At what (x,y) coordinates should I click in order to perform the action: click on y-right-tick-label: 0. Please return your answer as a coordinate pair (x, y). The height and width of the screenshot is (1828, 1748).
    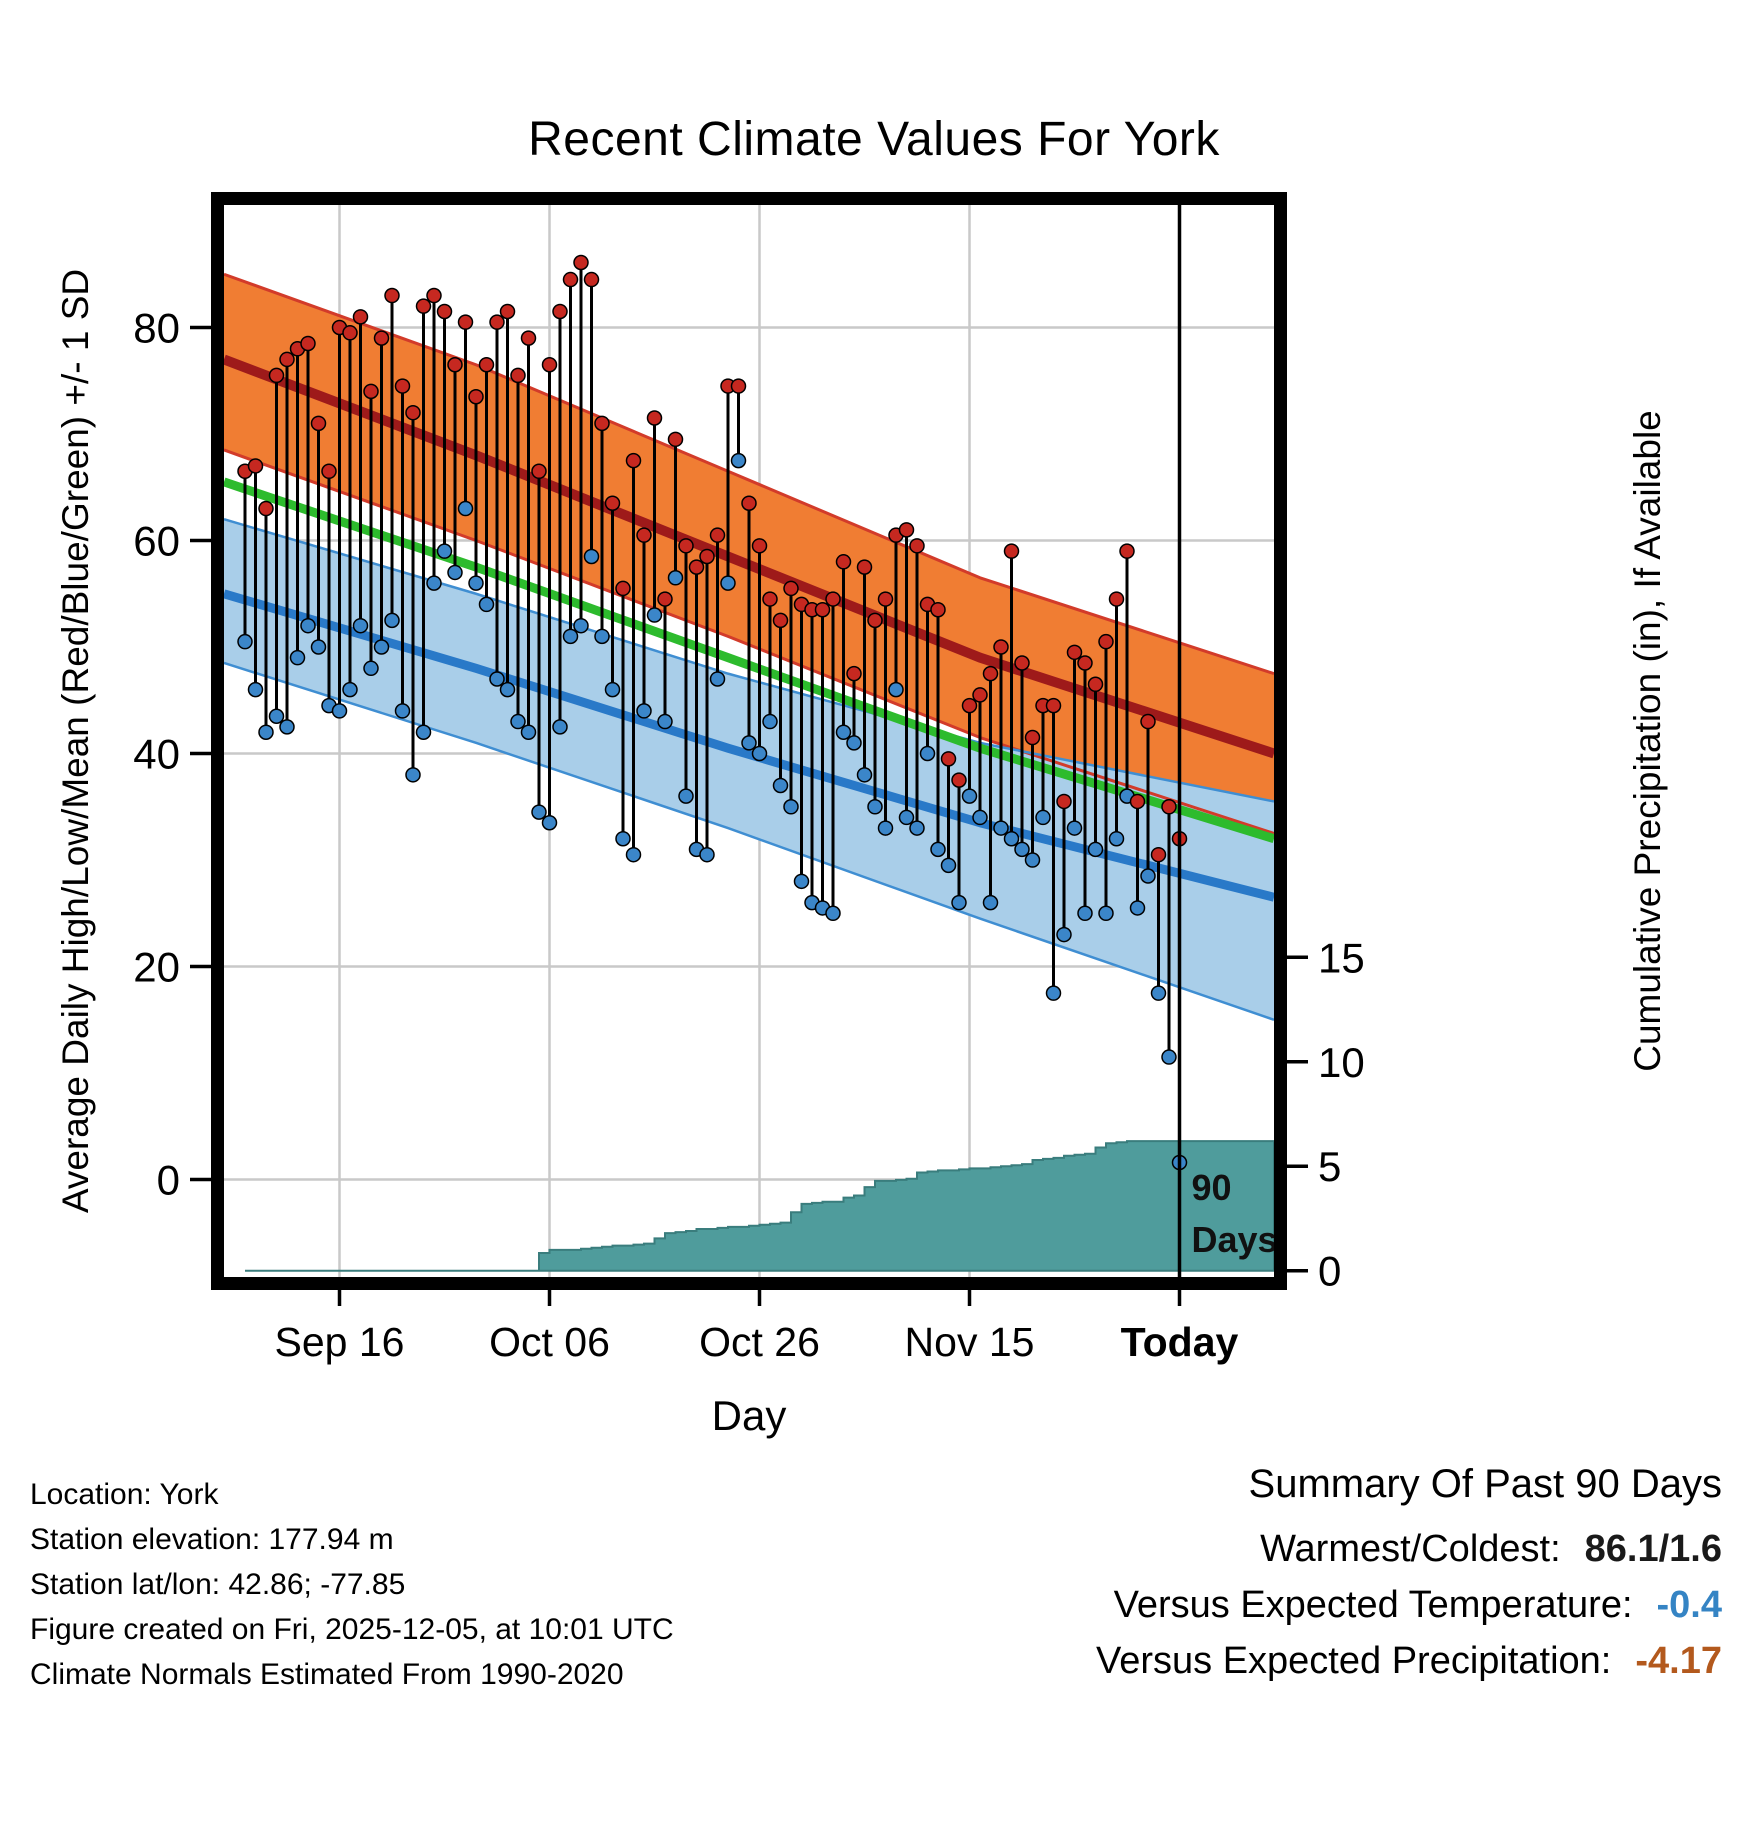
    Looking at the image, I should click on (1329, 1271).